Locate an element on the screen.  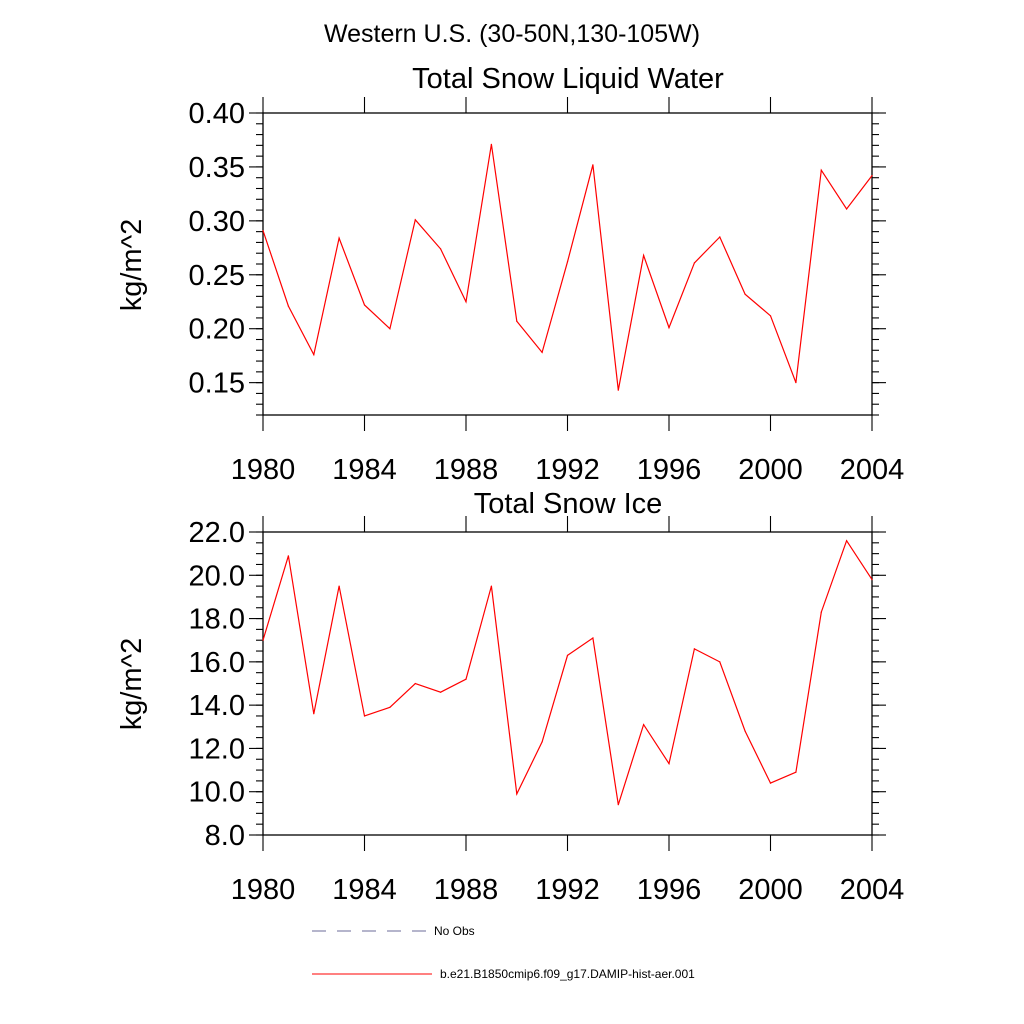
y-tick-label: 0.35 is located at coordinates (217, 168).